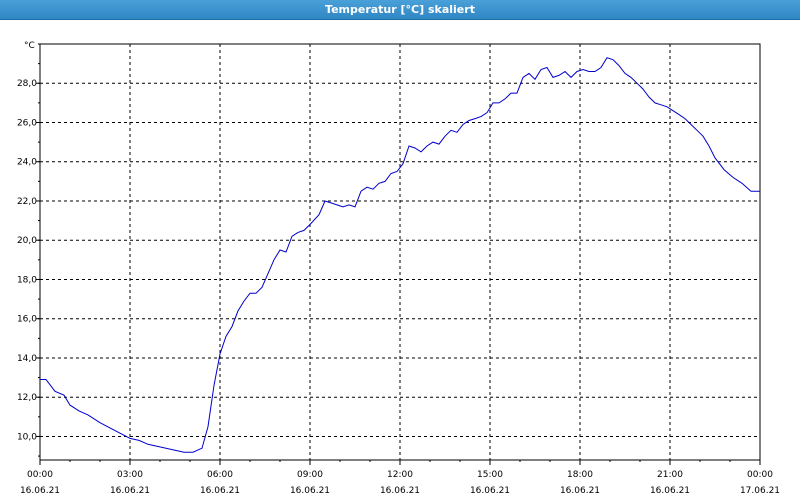 Image resolution: width=800 pixels, height=500 pixels. I want to click on x-tick-time-label: 09:00, so click(310, 475).